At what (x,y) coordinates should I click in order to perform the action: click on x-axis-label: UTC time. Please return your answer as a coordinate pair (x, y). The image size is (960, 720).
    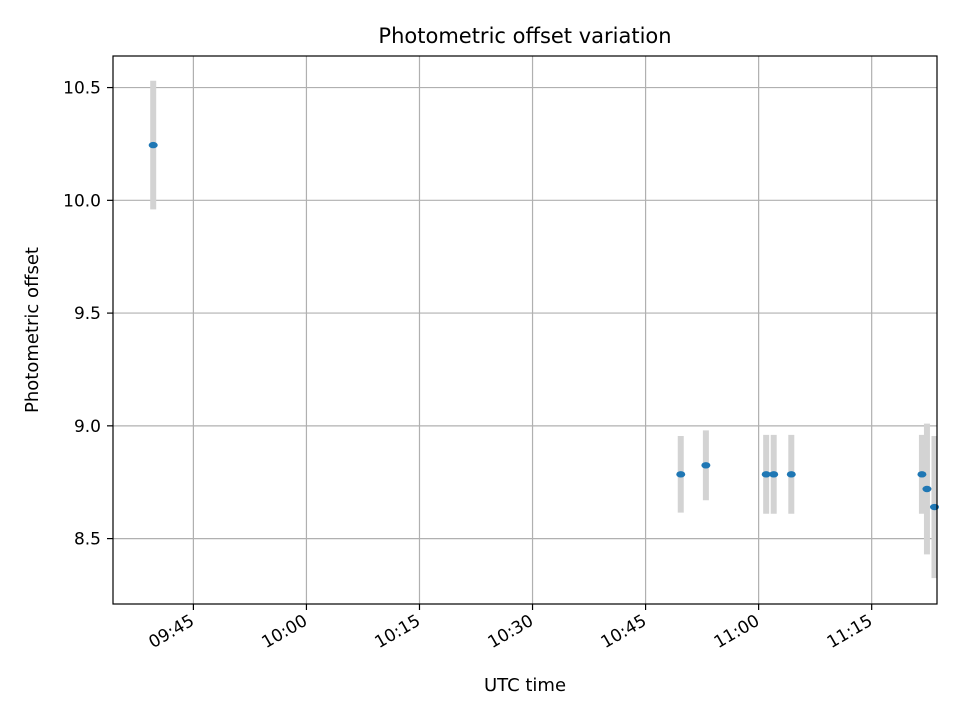
    Looking at the image, I should click on (525, 685).